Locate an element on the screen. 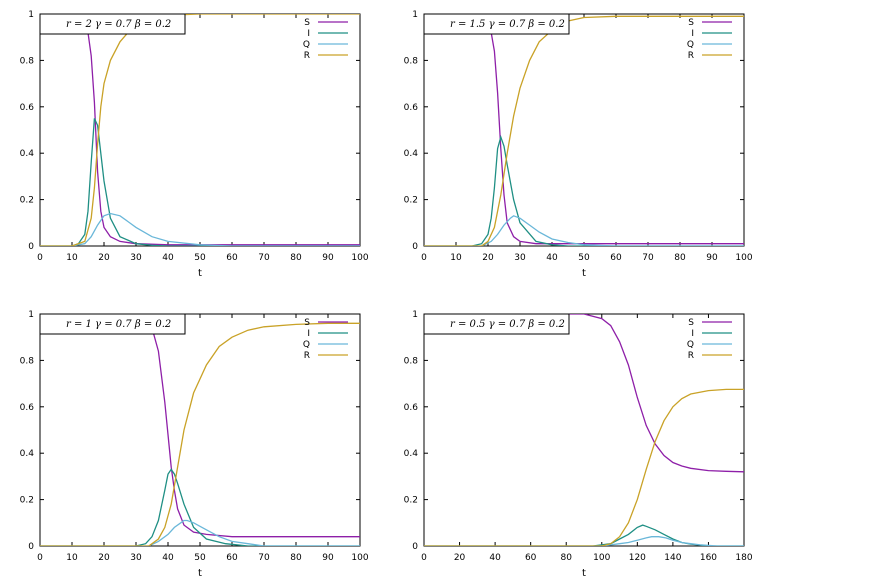  x-tick-label: 140 is located at coordinates (672, 558).